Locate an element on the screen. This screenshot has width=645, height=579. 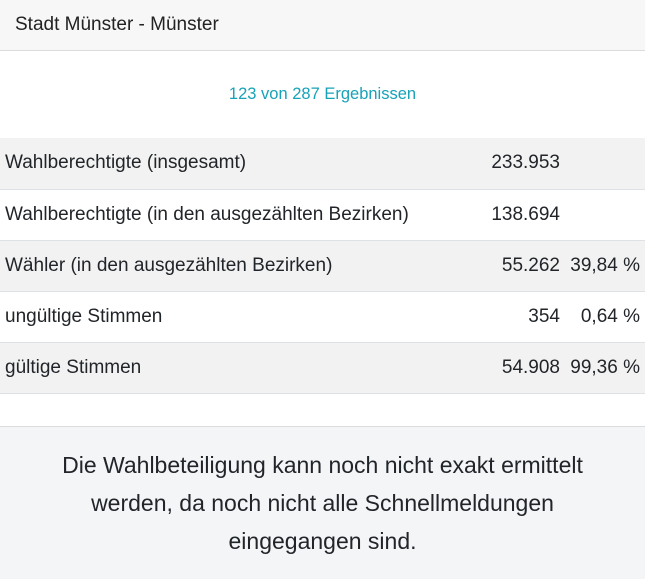
row-value: 55.262 is located at coordinates (507, 266).